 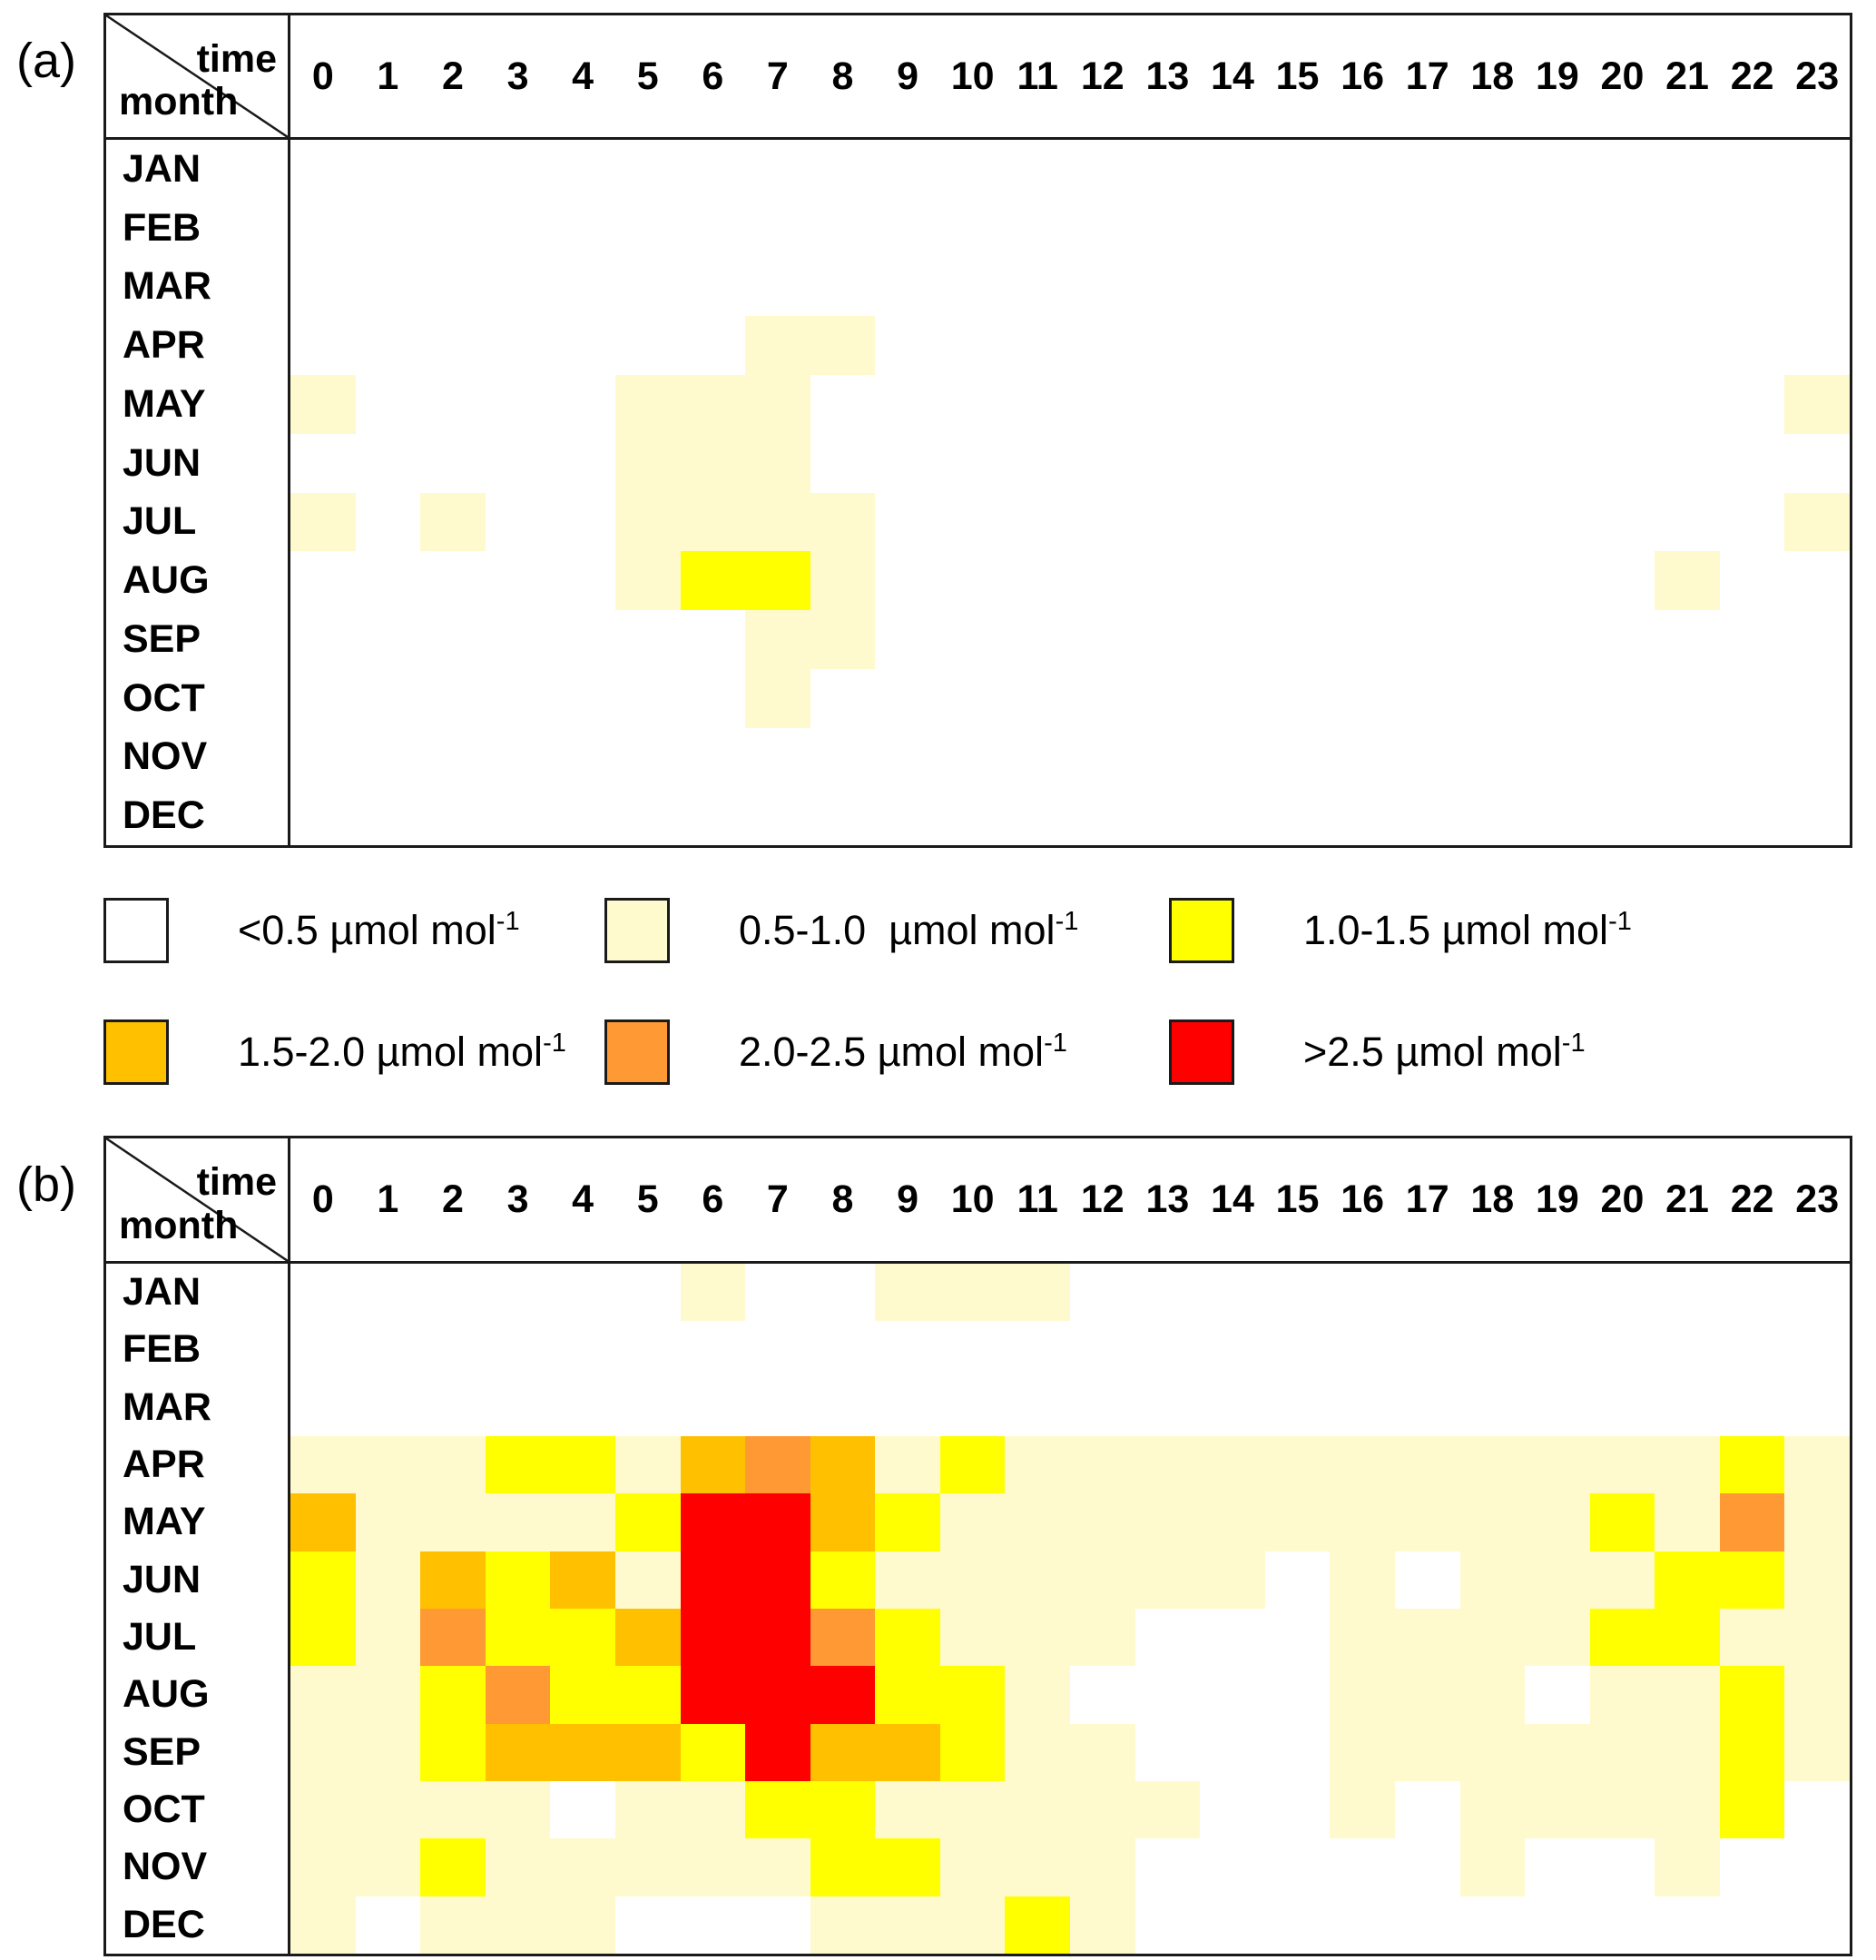 What do you see at coordinates (518, 1201) in the screenshot?
I see `hour-label: 3` at bounding box center [518, 1201].